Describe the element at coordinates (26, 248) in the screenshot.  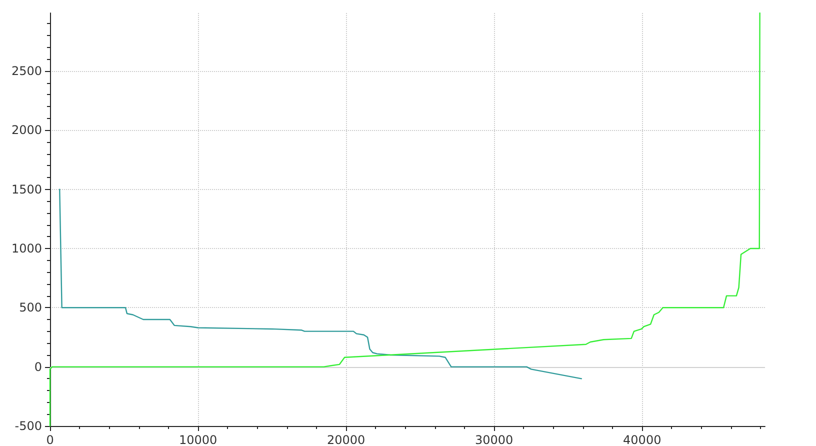
I see `y-tick-label: 1000` at that location.